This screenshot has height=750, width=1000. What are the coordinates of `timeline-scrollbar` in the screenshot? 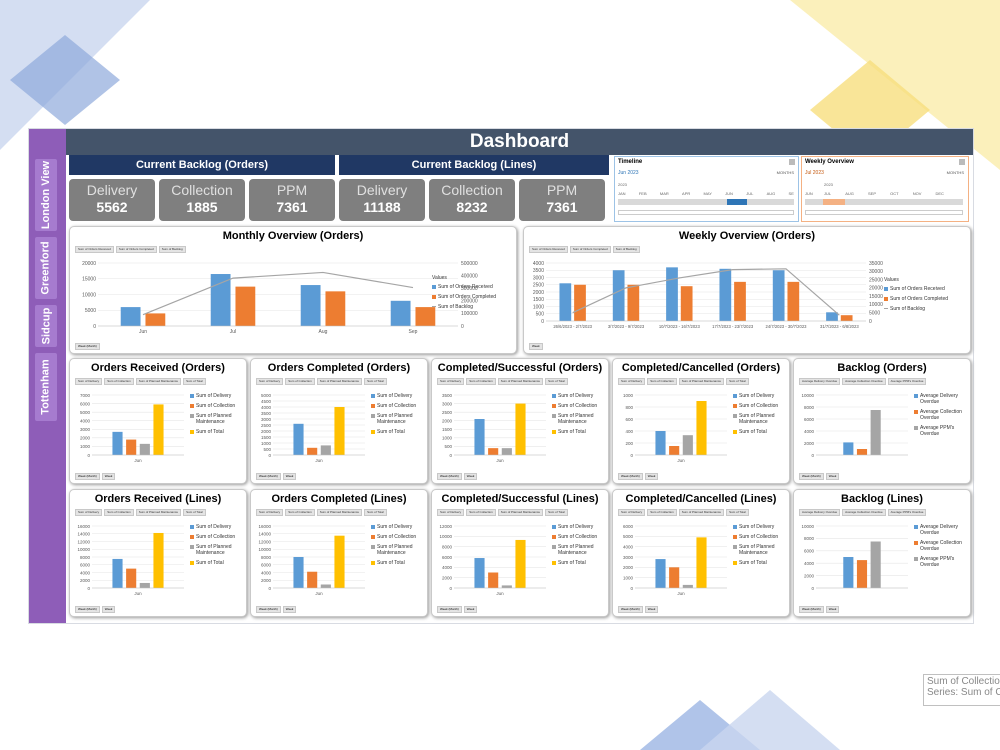 It's located at (706, 212).